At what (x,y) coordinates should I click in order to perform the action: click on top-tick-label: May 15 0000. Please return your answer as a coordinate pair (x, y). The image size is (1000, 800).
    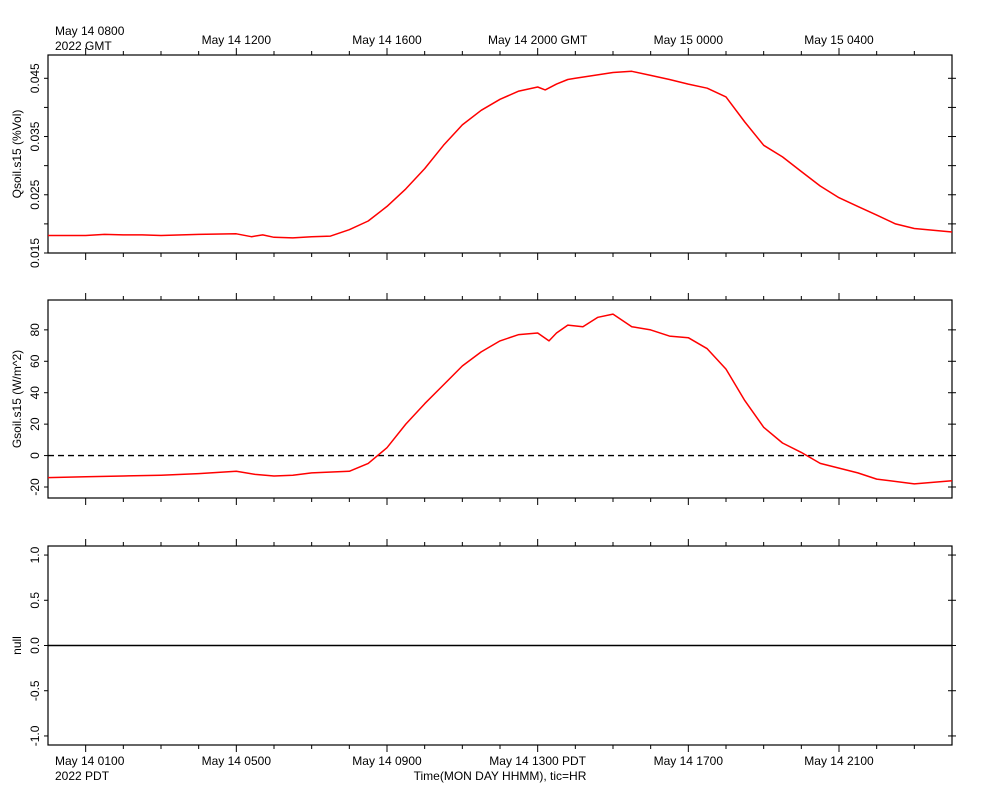
    Looking at the image, I should click on (689, 40).